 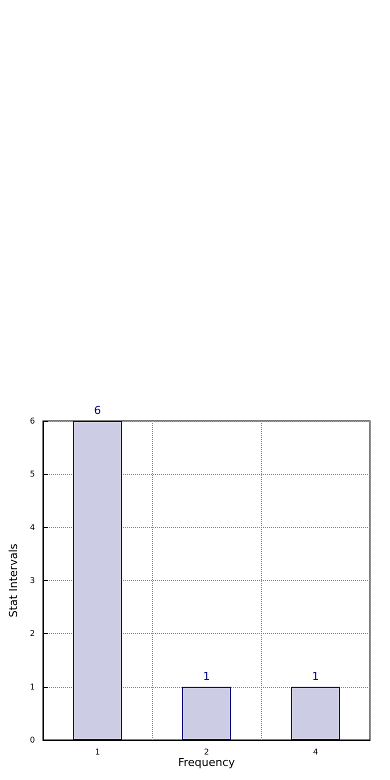 What do you see at coordinates (32, 421) in the screenshot?
I see `y-tick-label: 6` at bounding box center [32, 421].